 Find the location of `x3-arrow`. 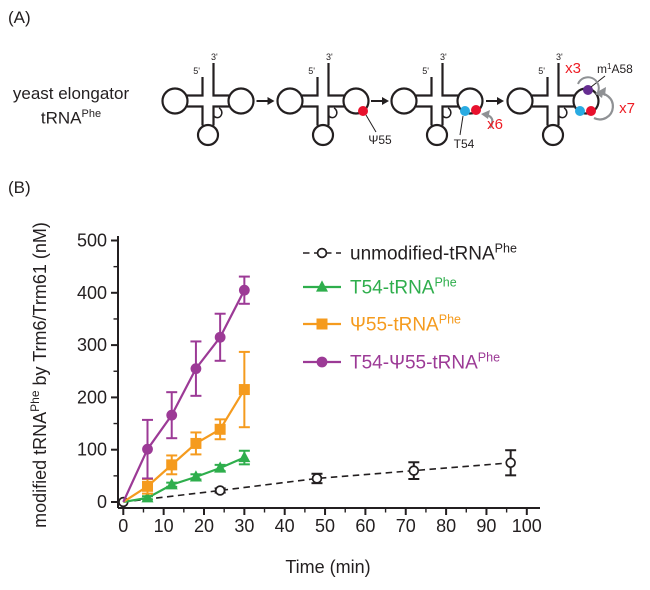

x3-arrow is located at coordinates (588, 84).